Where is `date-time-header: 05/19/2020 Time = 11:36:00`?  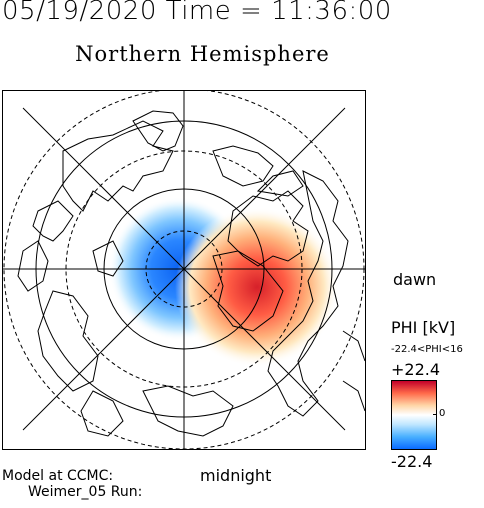 date-time-header: 05/19/2020 Time = 11:36:00 is located at coordinates (197, 13).